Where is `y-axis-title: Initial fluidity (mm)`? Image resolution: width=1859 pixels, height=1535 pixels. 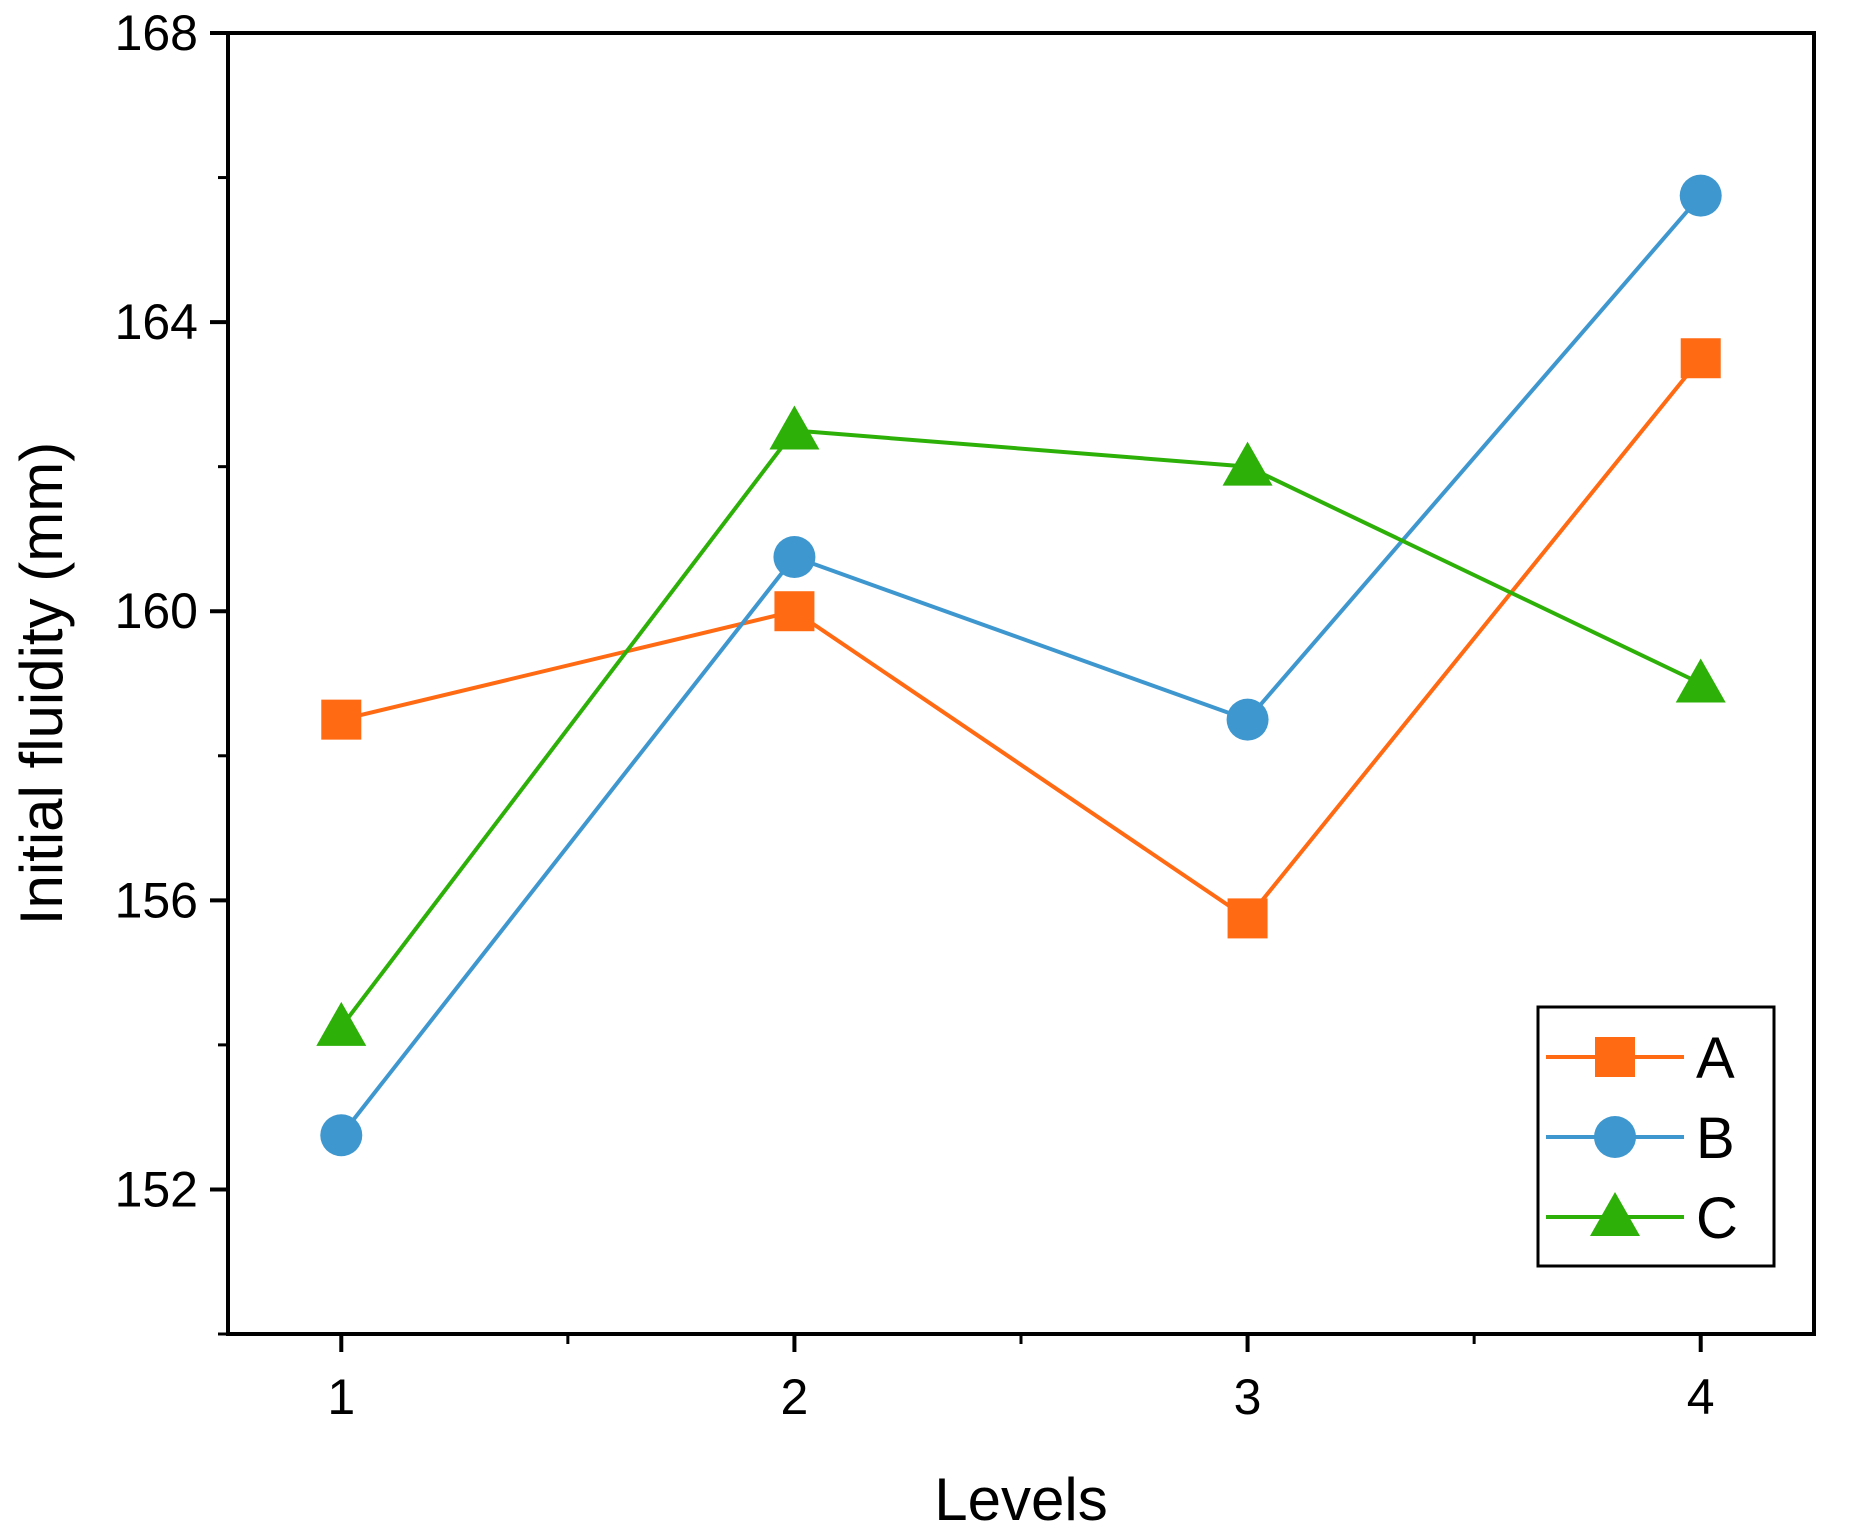 y-axis-title: Initial fluidity (mm) is located at coordinates (41, 683).